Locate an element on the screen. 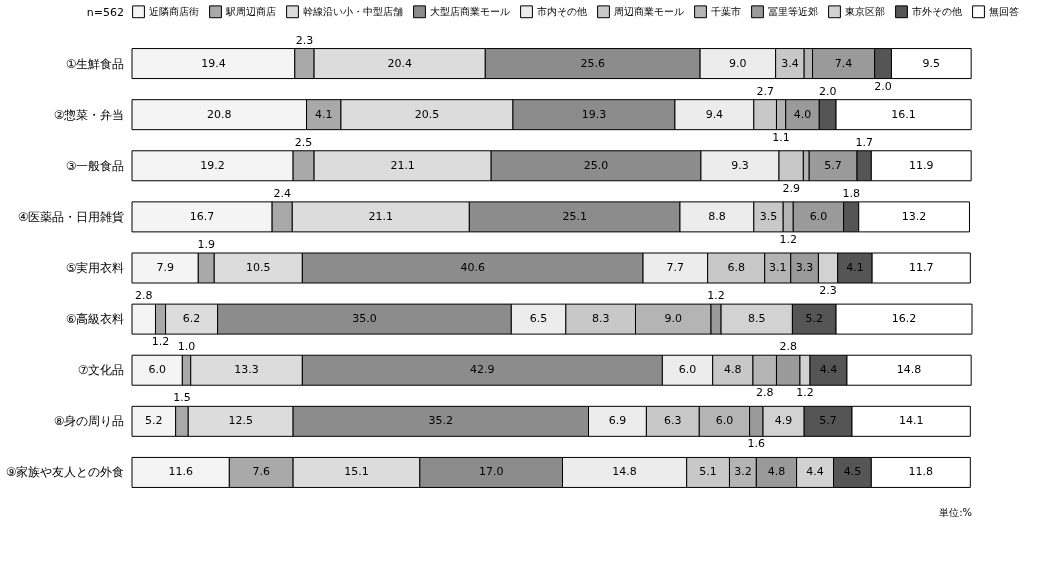  legend-label: 近隣商店街 is located at coordinates (174, 11).